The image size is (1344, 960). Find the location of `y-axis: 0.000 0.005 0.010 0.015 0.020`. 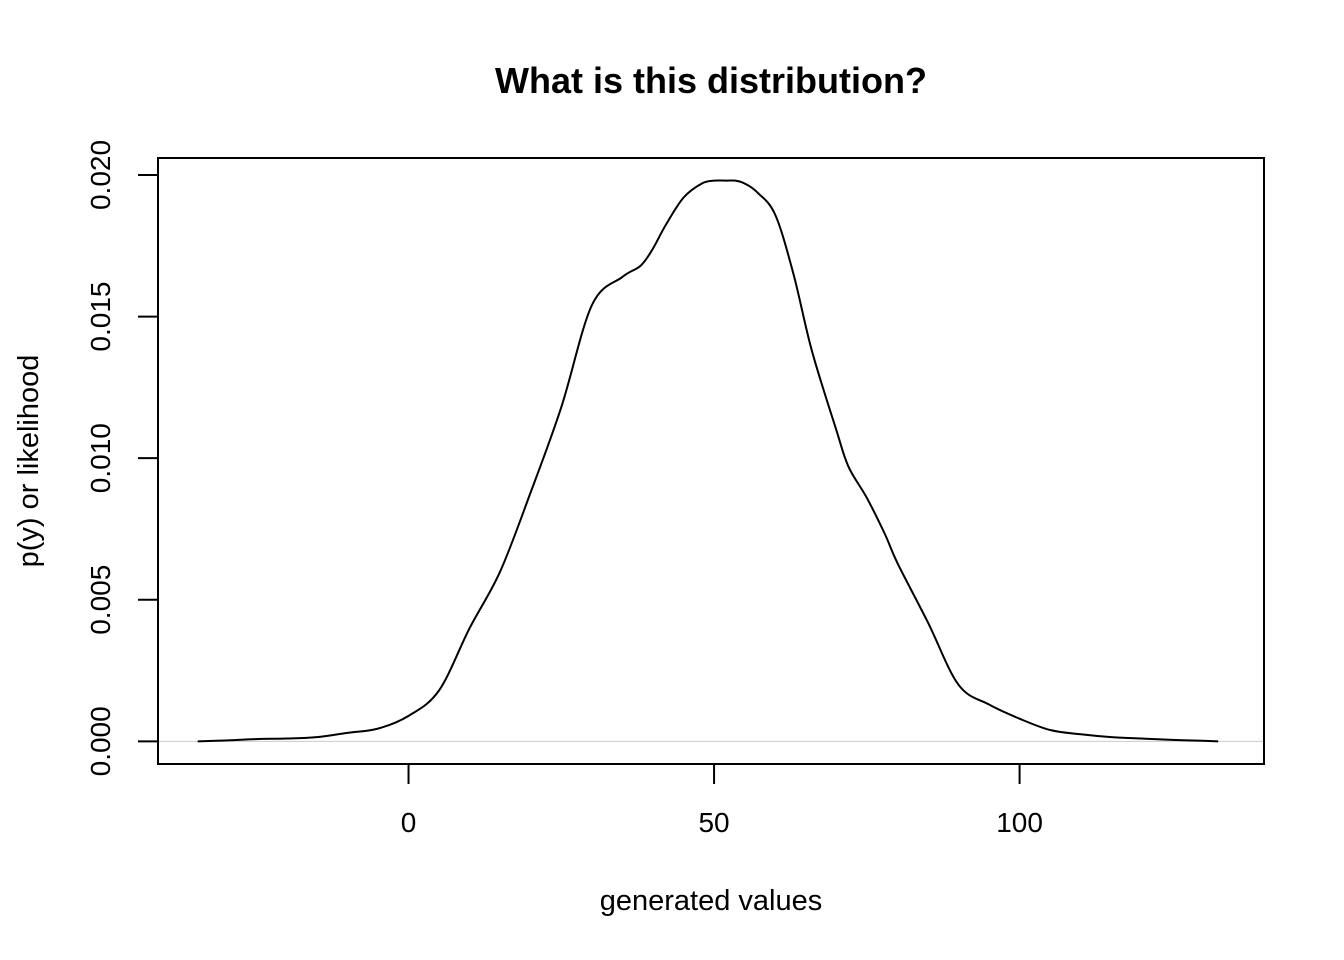

y-axis: 0.000 0.005 0.010 0.015 0.020 is located at coordinates (122, 458).